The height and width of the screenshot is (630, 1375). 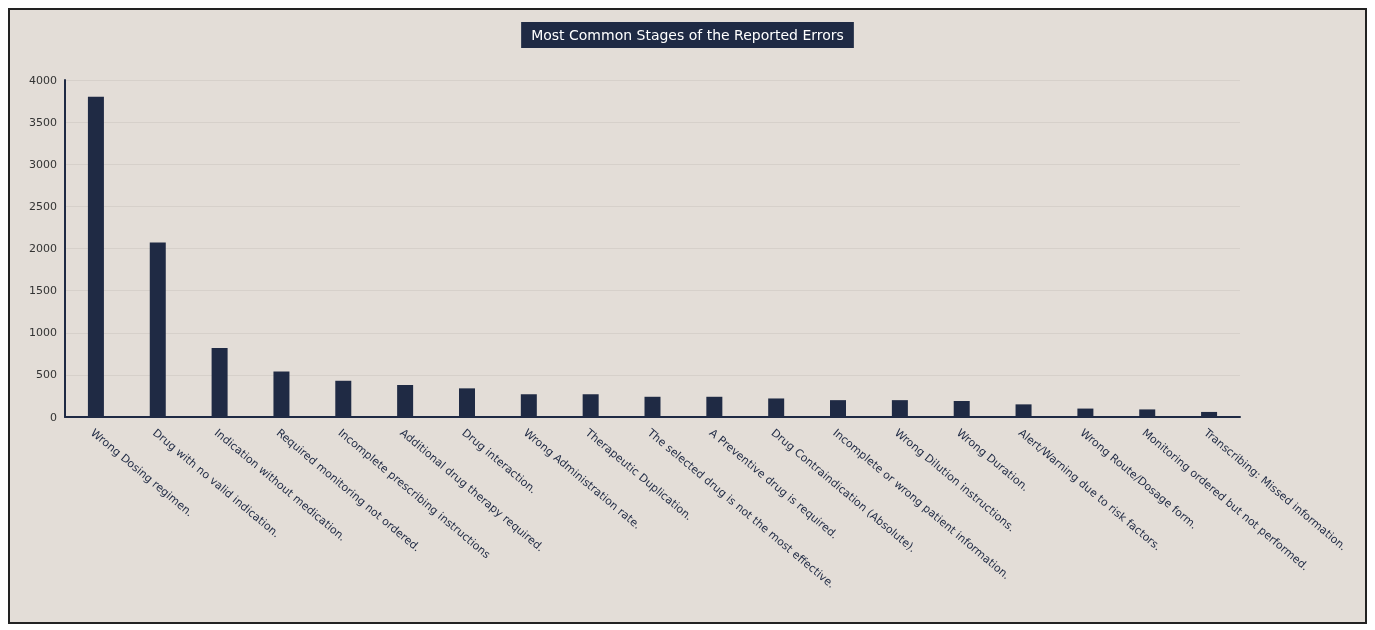 I want to click on y-tick-label: 3500, so click(x=43, y=122).